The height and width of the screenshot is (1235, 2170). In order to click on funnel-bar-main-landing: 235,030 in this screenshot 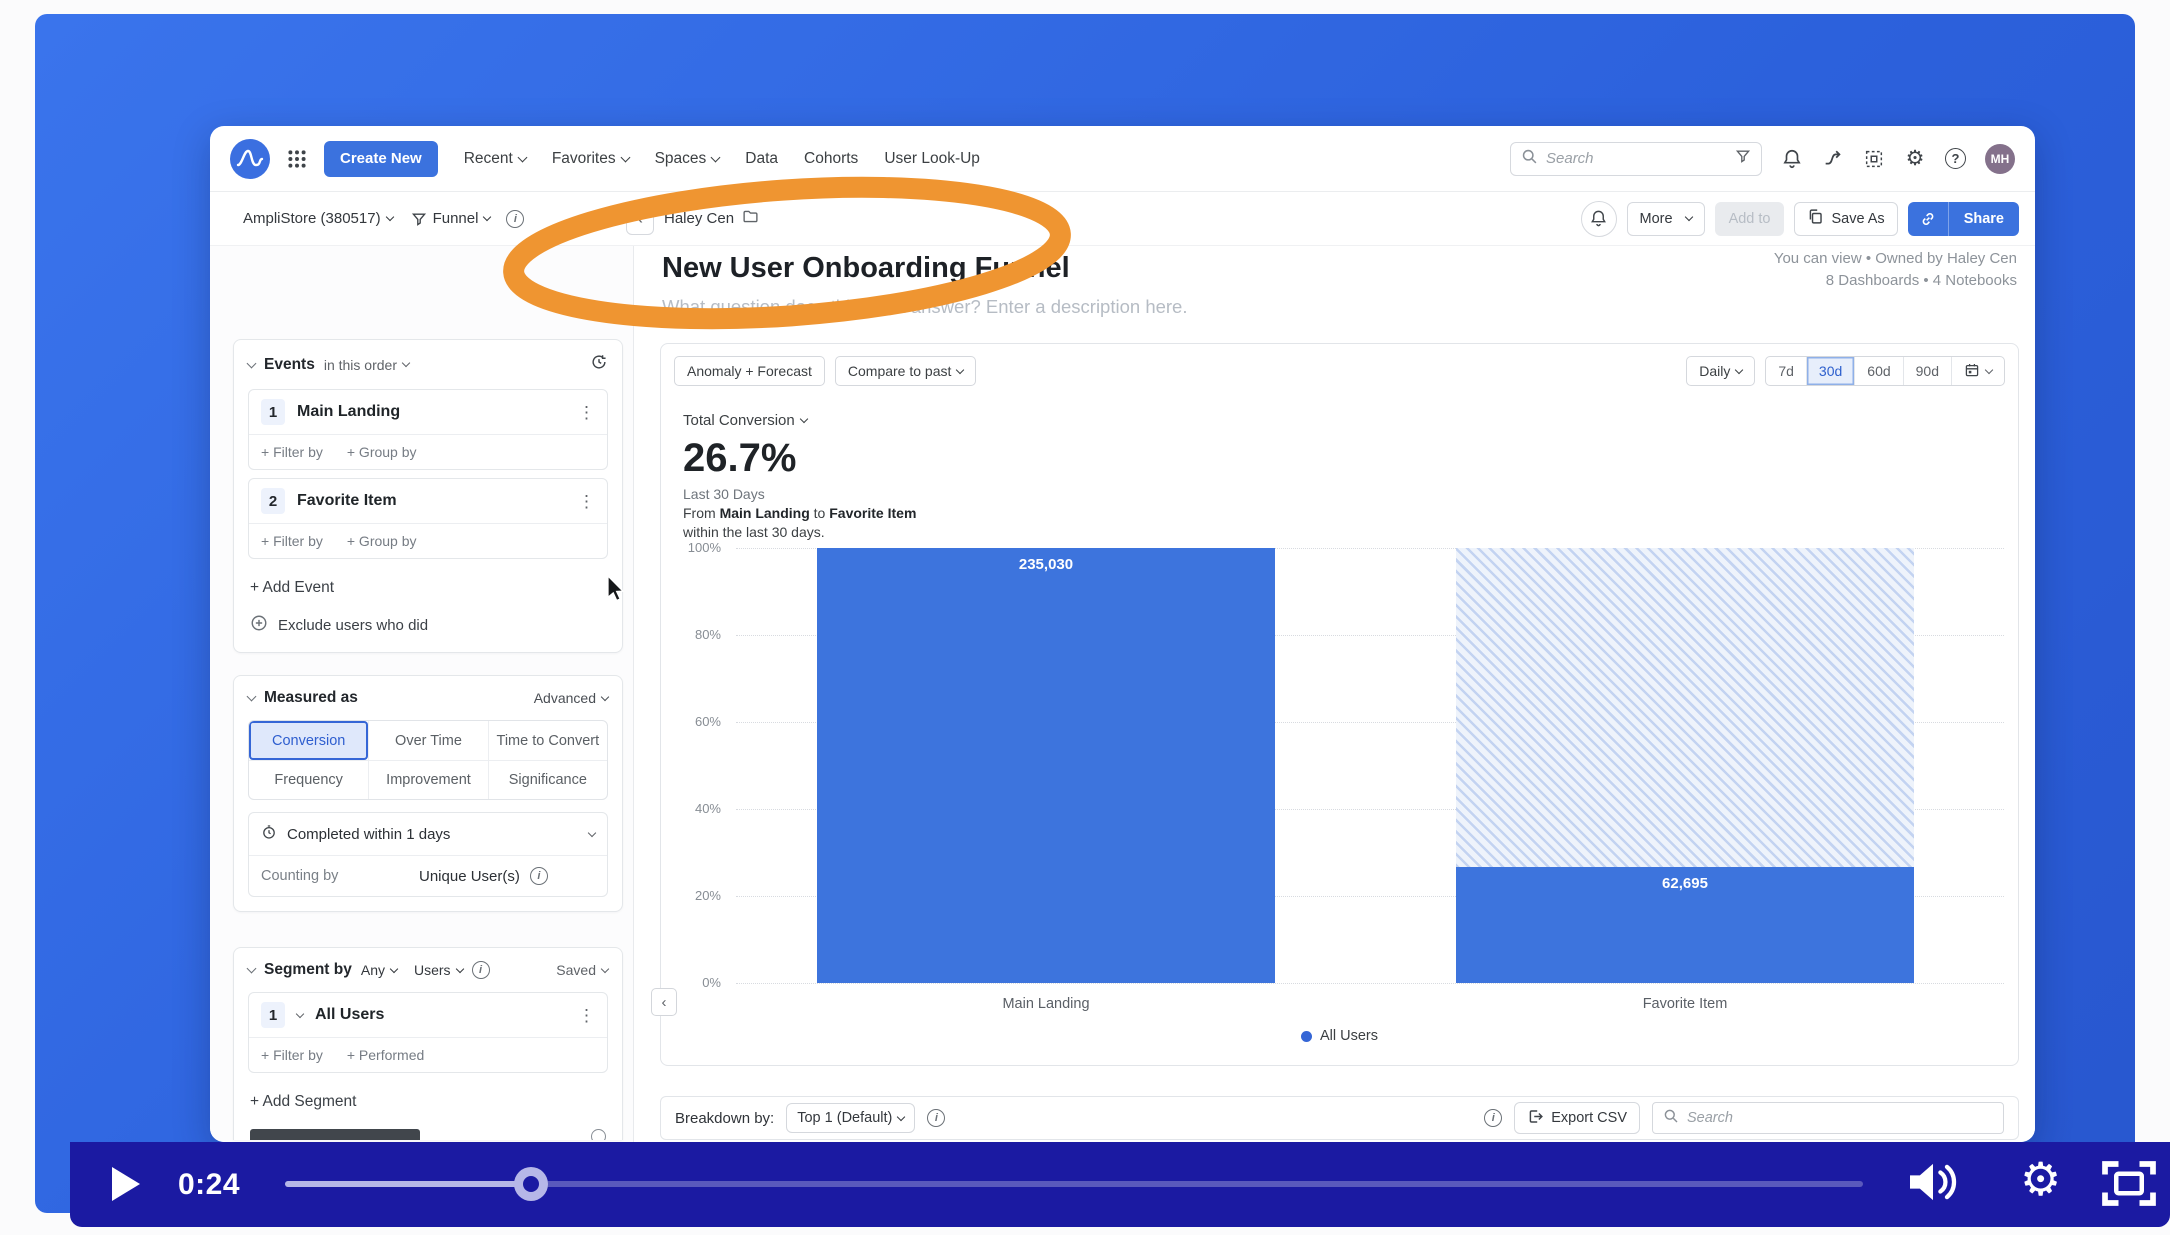, I will do `click(1046, 765)`.